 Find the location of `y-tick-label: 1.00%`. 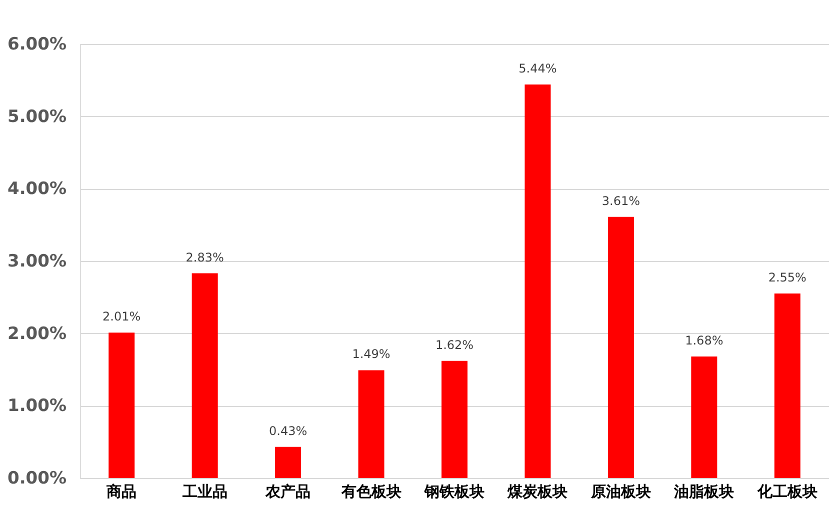

y-tick-label: 1.00% is located at coordinates (37, 406).